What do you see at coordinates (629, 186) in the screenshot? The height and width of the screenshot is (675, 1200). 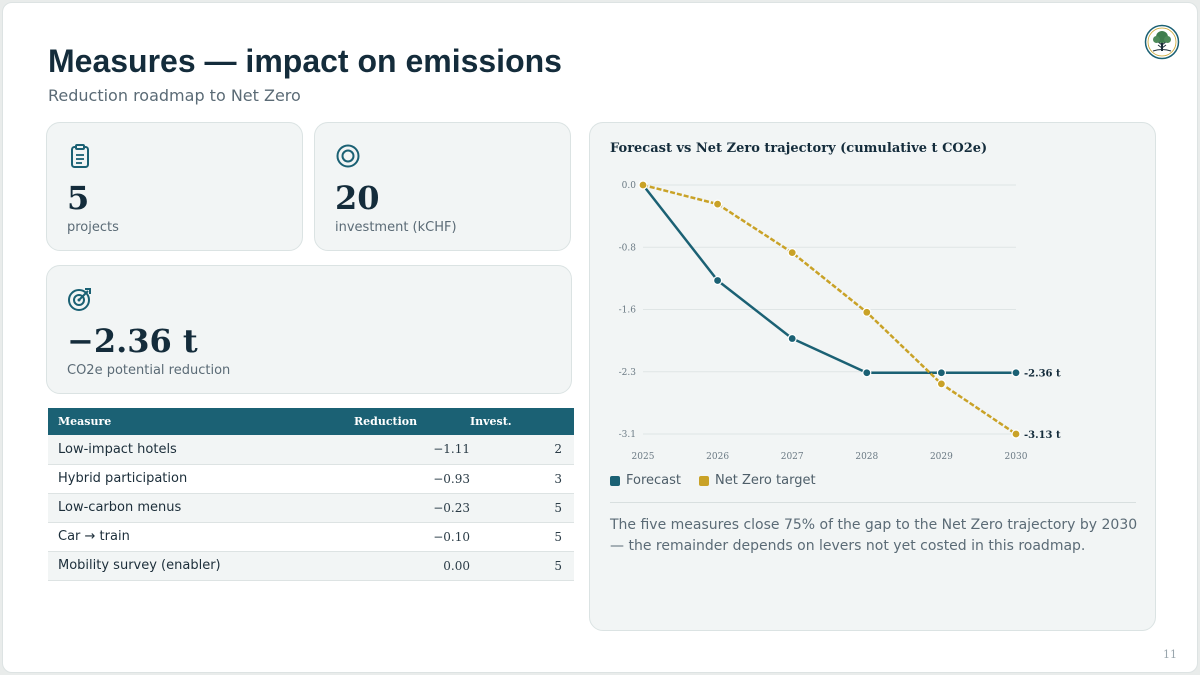 I see `y-tick-label: 0.0` at bounding box center [629, 186].